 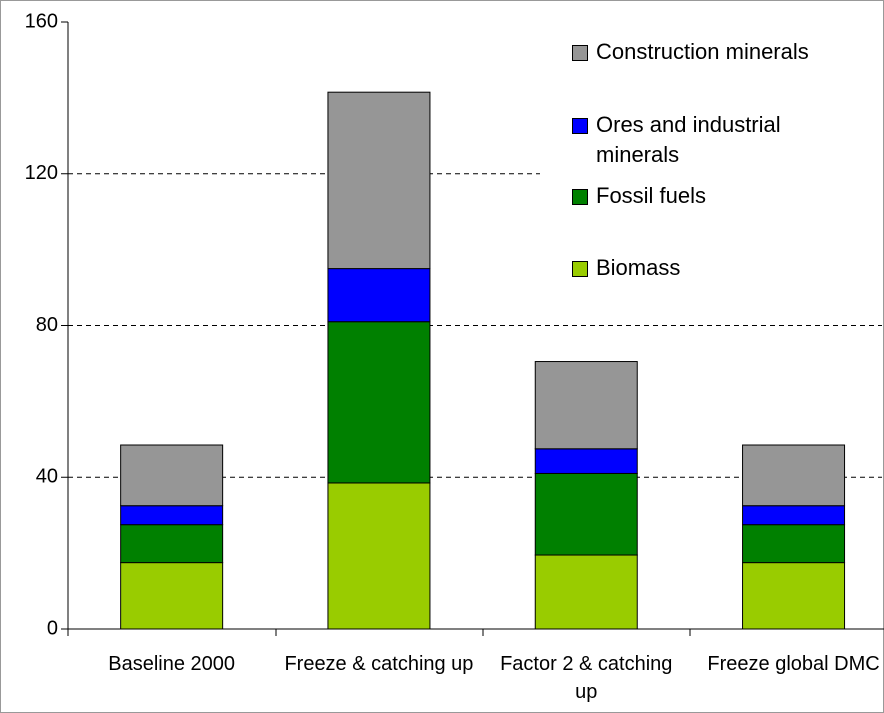 What do you see at coordinates (722, 196) in the screenshot?
I see `legend-entry: Fossil fuels` at bounding box center [722, 196].